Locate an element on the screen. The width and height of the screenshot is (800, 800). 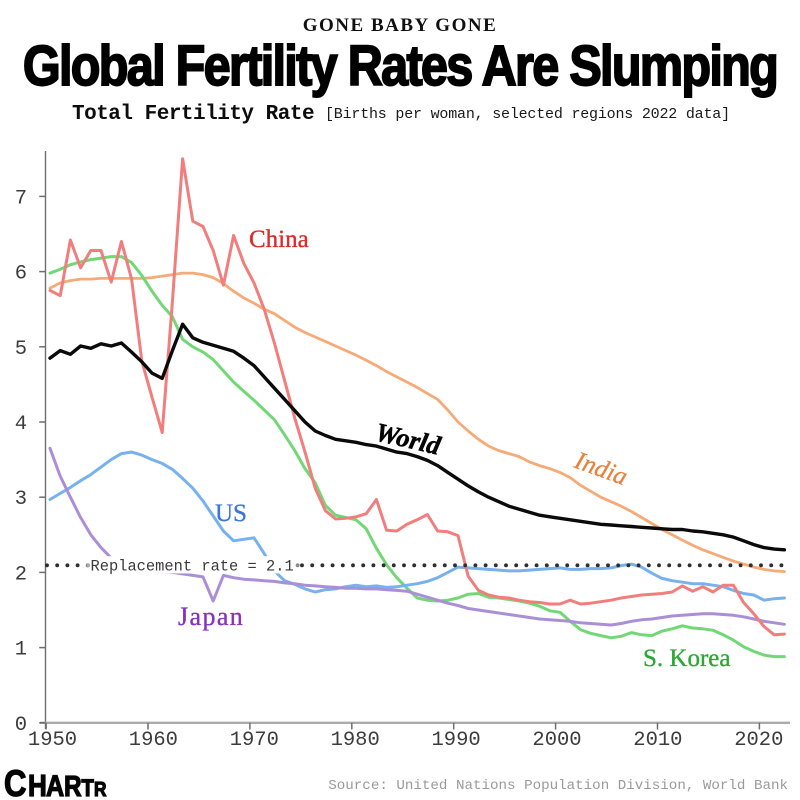
svg-text: 1950 is located at coordinates (52, 740).